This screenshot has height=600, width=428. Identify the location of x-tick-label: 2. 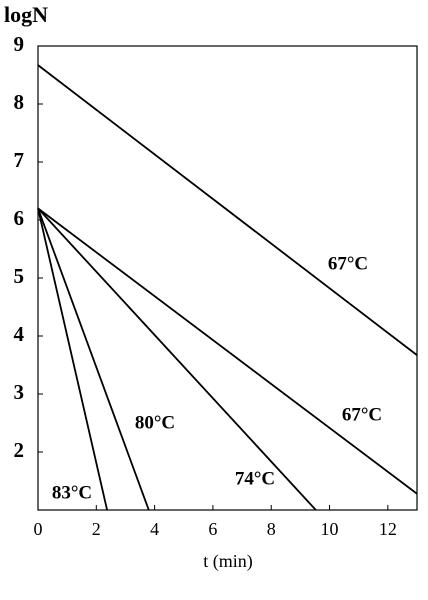
(96, 529).